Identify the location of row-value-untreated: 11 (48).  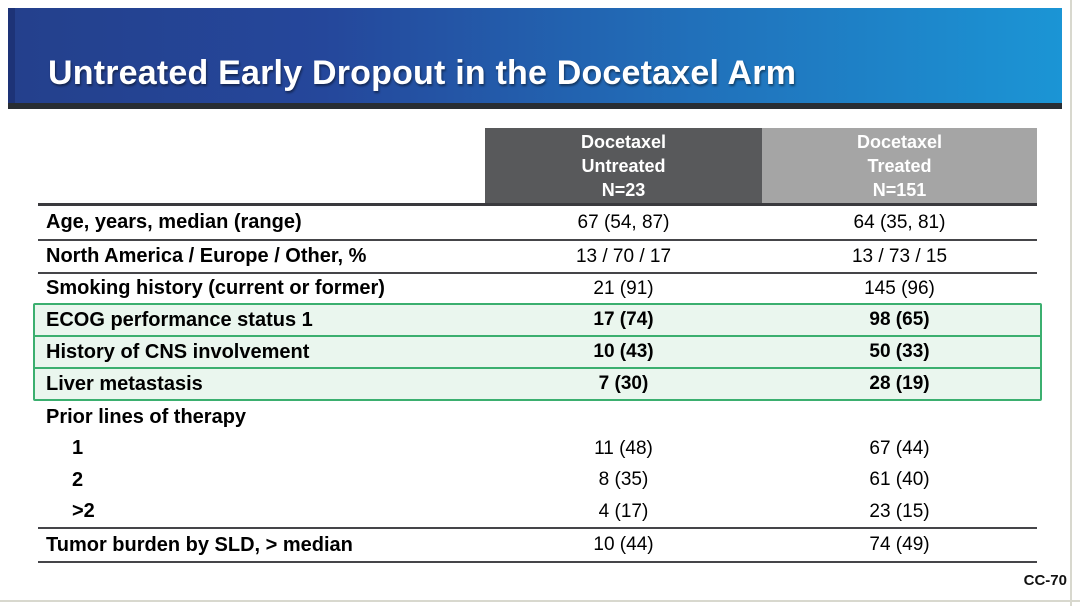
(623, 448).